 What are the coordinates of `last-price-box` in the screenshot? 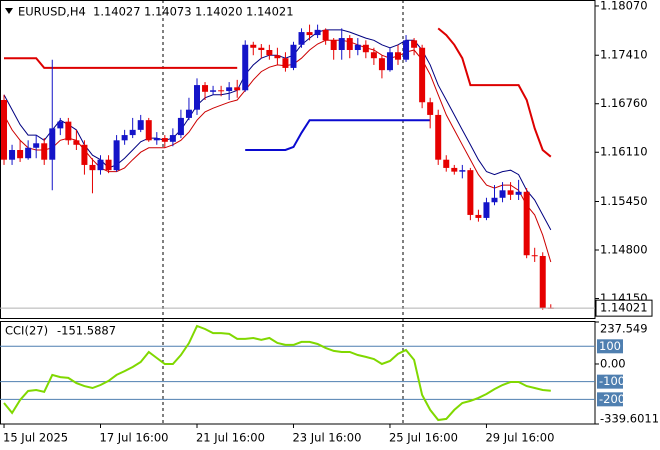 It's located at (624, 308).